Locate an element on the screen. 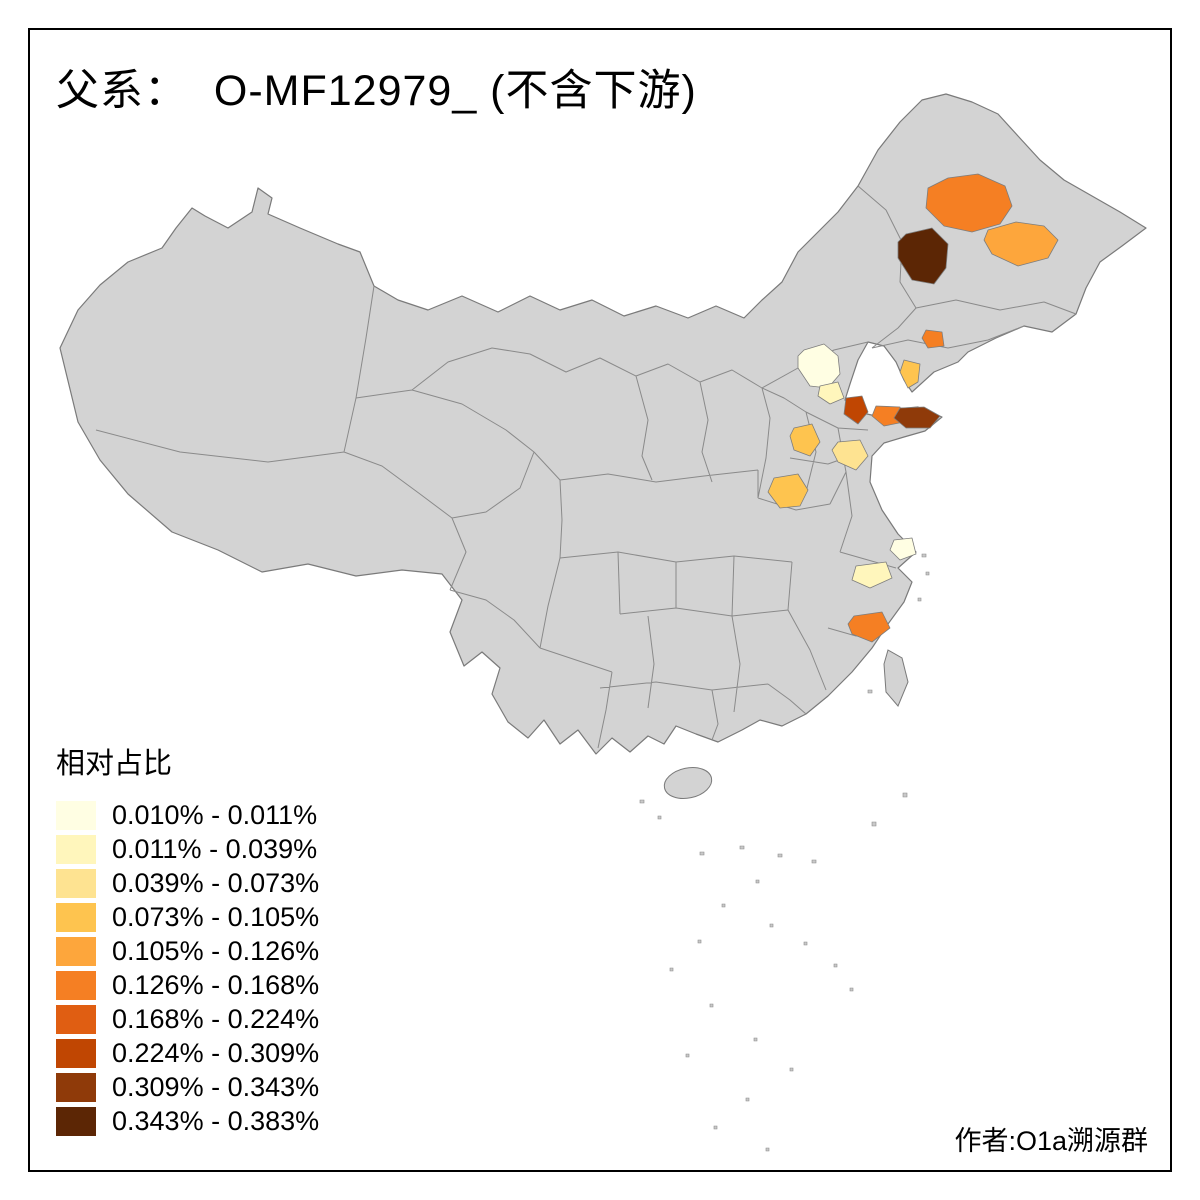 The image size is (1200, 1200). legend-item-label: 0.343% - 0.383% is located at coordinates (216, 1120).